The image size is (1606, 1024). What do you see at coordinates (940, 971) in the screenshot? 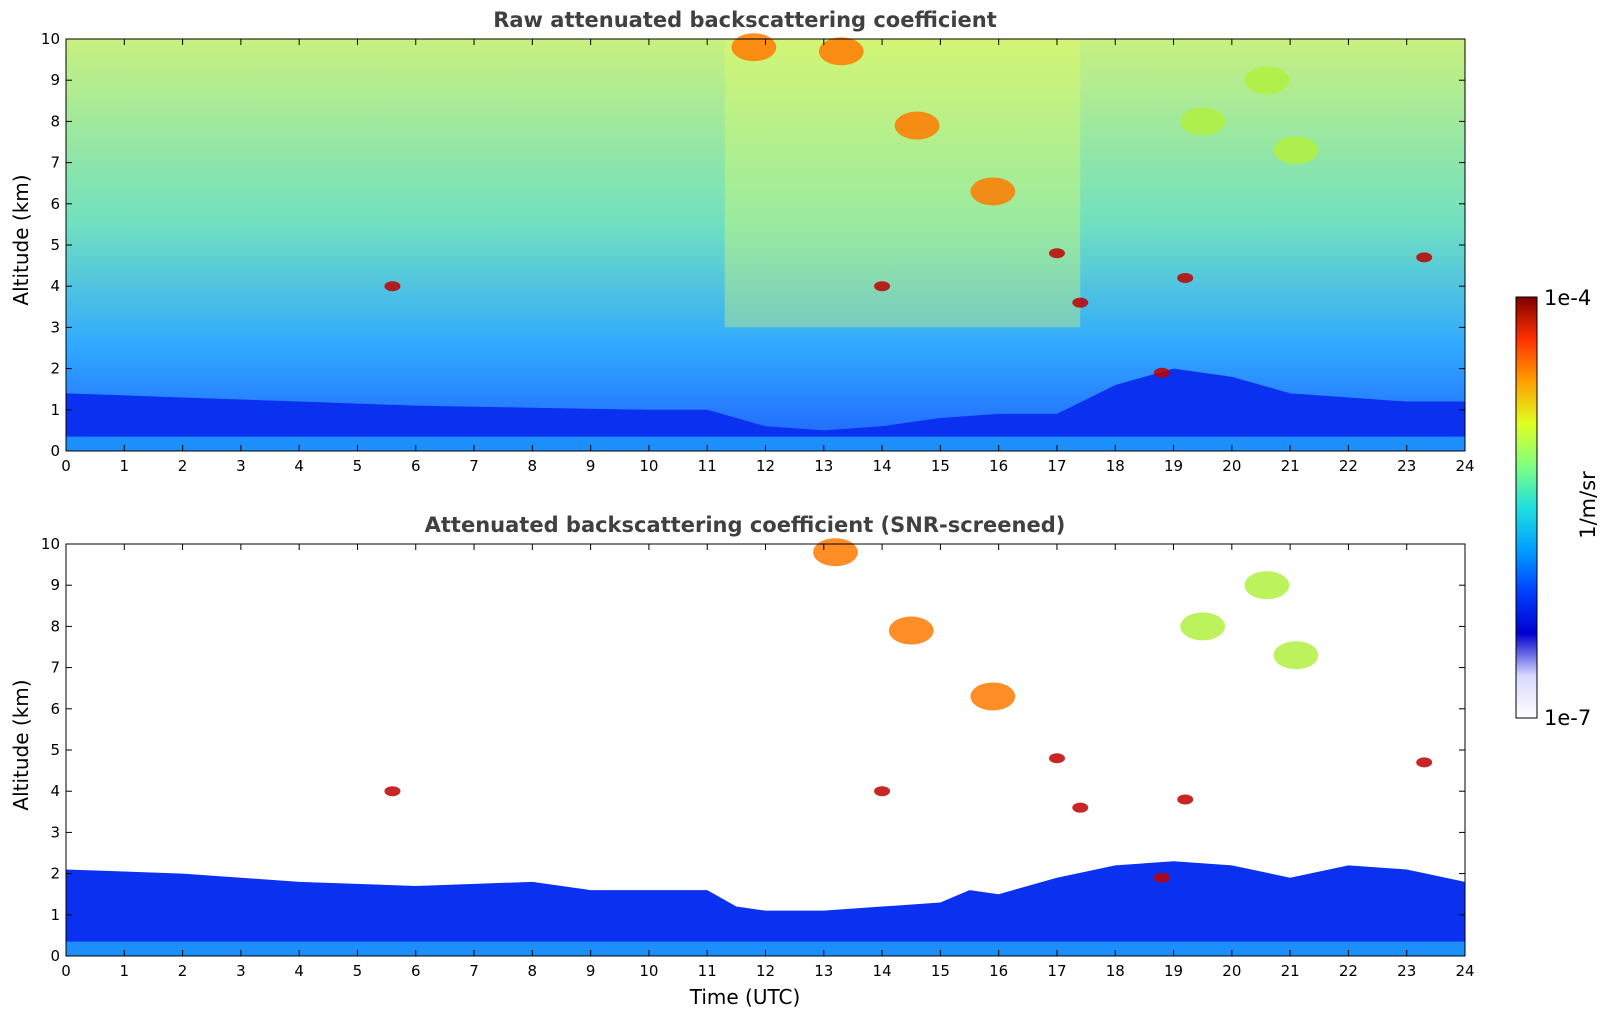
I see `panel2-xtick-label: 15` at bounding box center [940, 971].